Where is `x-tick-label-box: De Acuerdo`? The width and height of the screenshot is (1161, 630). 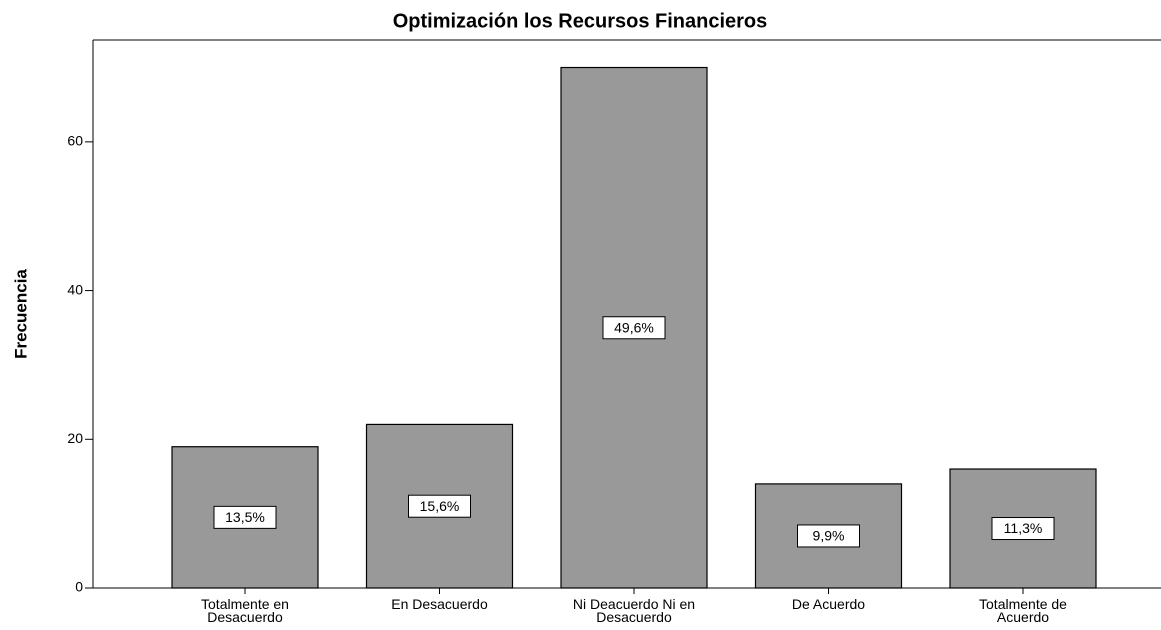 x-tick-label-box: De Acuerdo is located at coordinates (828, 605).